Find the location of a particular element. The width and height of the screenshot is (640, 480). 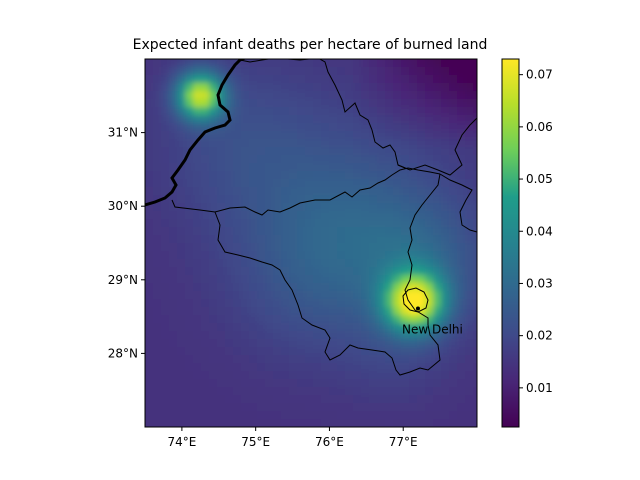

colorbar: 0.010.020.030.040.050.060.07 is located at coordinates (527, 243).